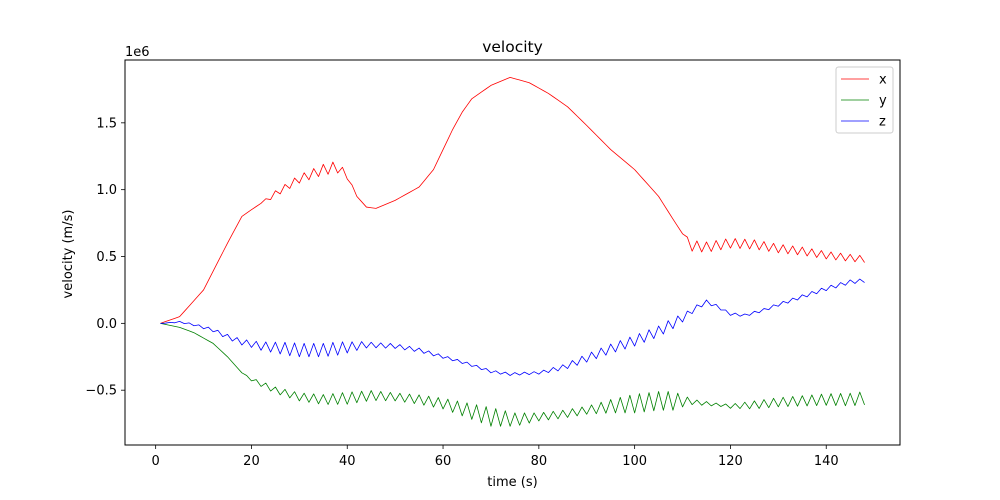 The width and height of the screenshot is (1000, 500). I want to click on x-tick-label: 100, so click(634, 461).